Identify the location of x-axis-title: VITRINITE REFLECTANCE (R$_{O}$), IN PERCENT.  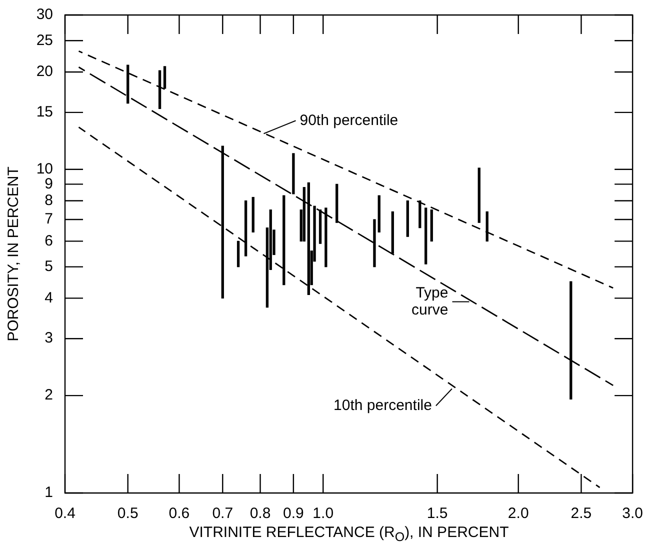
(349, 534).